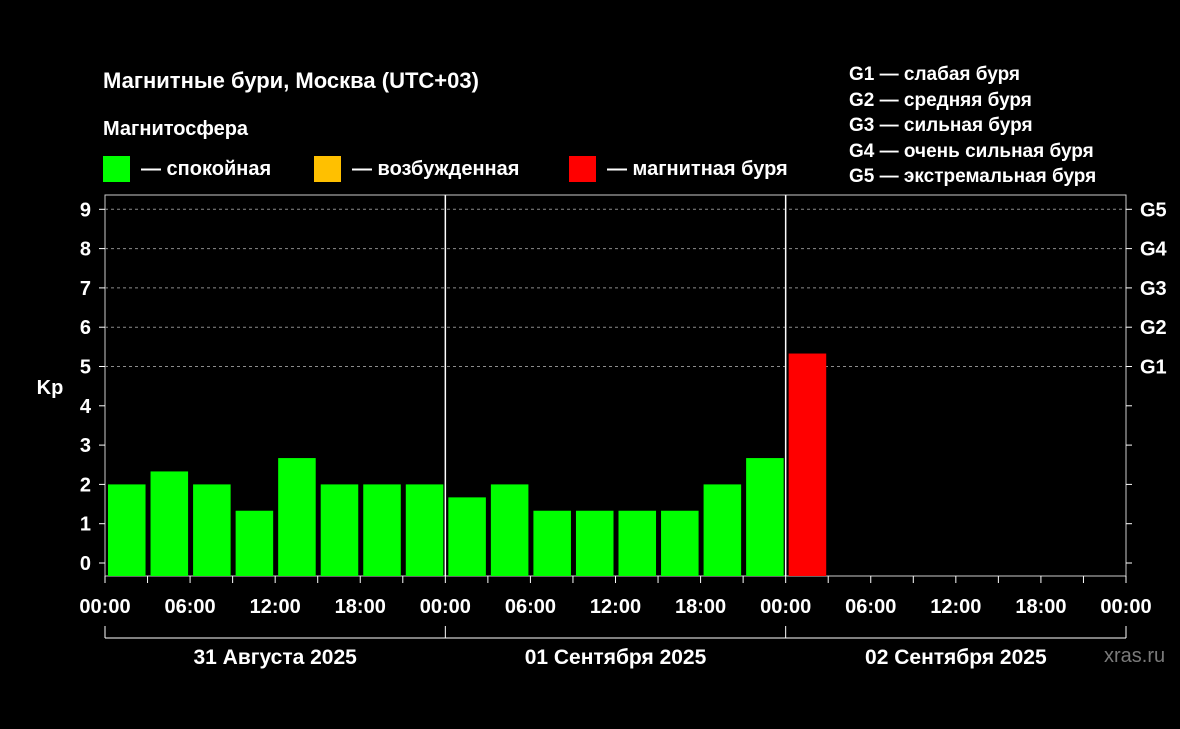 This screenshot has width=1180, height=729. Describe the element at coordinates (1153, 210) in the screenshot. I see `storm-level-label: G5` at that location.